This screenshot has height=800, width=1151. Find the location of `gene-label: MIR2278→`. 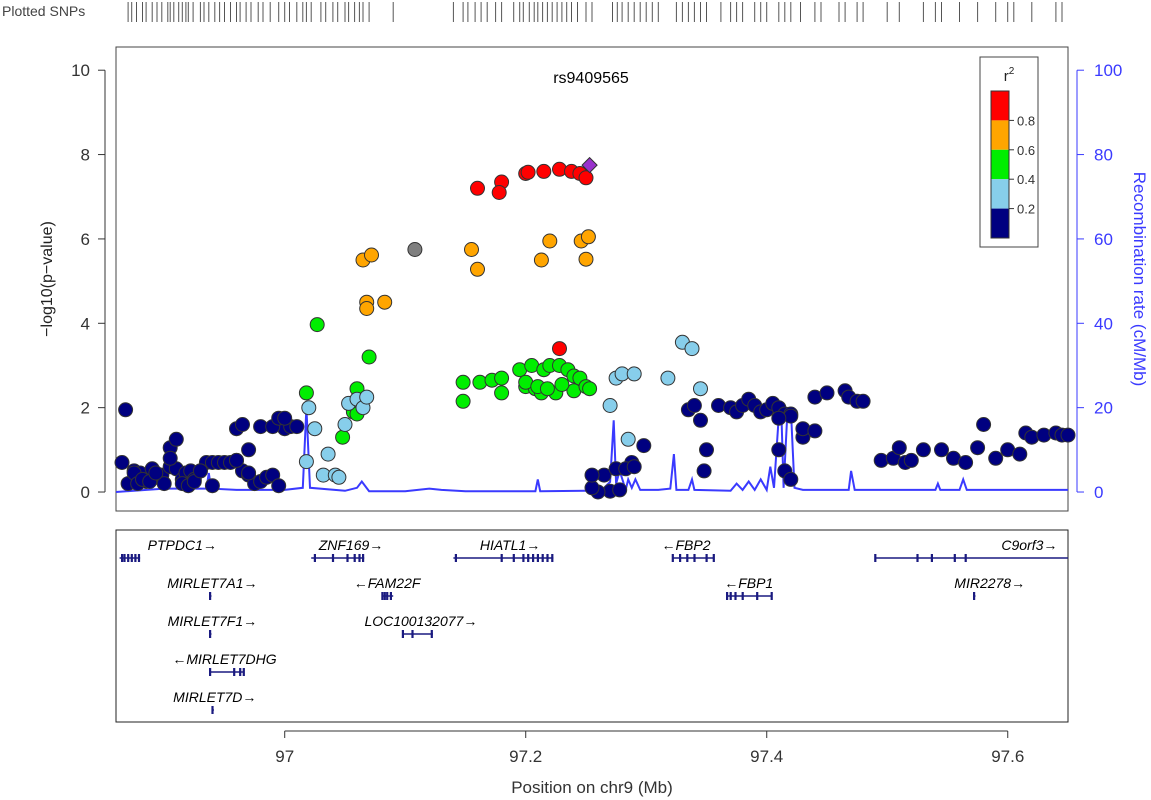

gene-label: MIR2278→ is located at coordinates (989, 583).